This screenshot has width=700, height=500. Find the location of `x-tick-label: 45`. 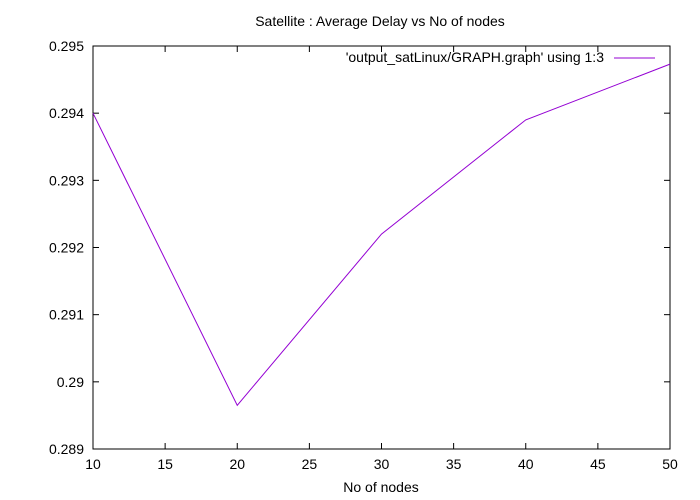

x-tick-label: 45 is located at coordinates (598, 464).